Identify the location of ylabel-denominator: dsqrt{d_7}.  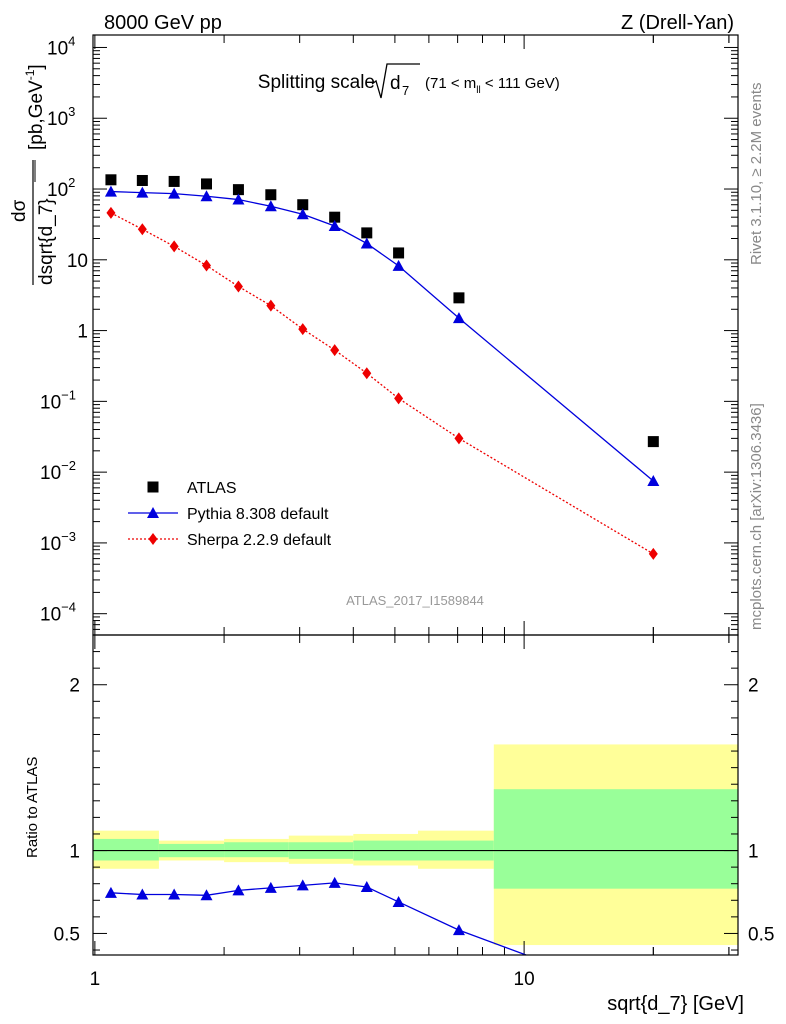
(46, 241).